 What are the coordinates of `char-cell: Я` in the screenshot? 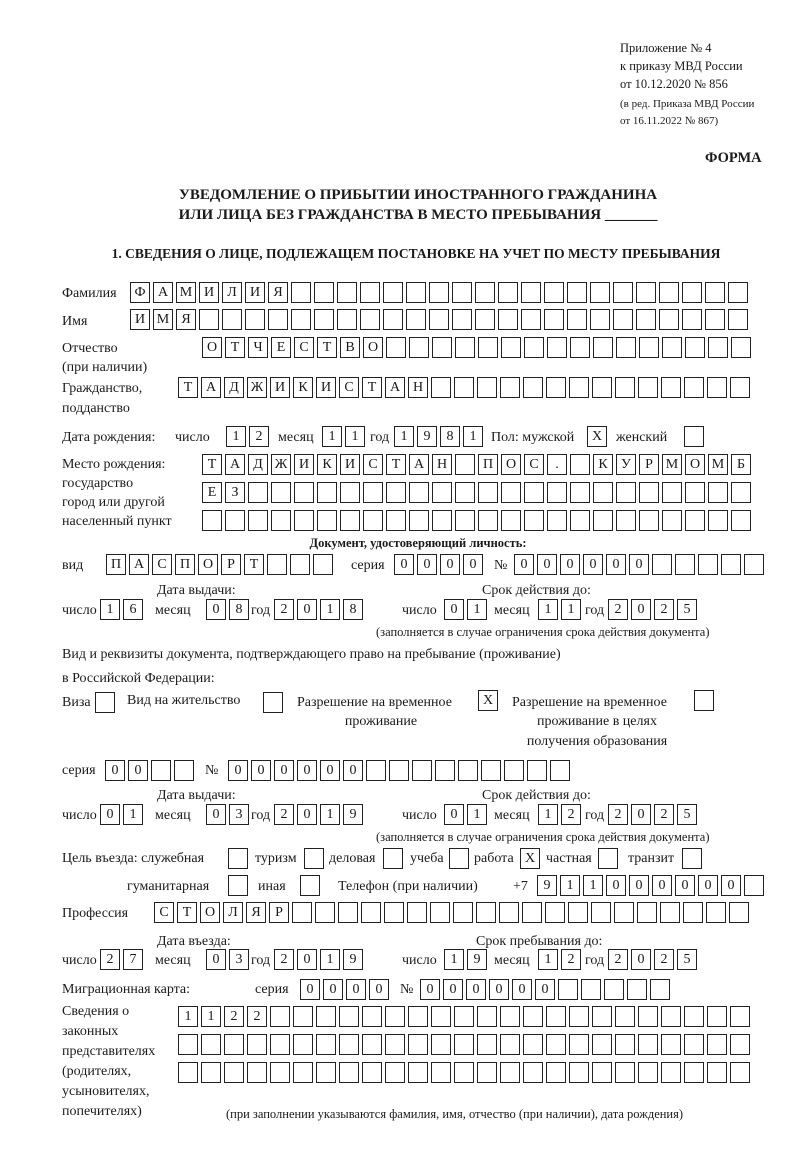 It's located at (256, 912).